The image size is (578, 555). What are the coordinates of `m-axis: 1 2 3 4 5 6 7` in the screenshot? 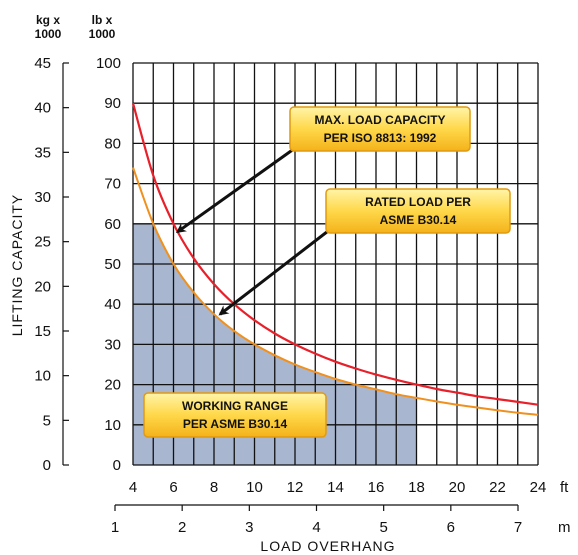 It's located at (316, 520).